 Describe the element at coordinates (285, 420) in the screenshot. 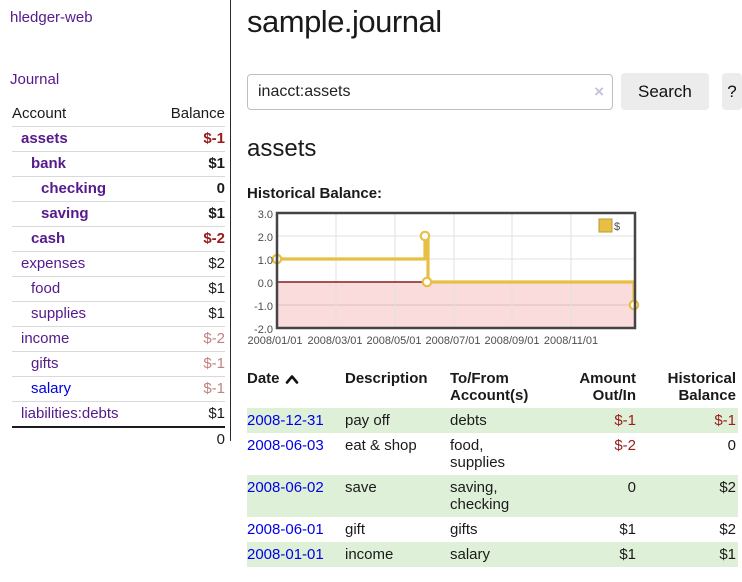

I see `transaction-date-link: 2008-12-31` at that location.